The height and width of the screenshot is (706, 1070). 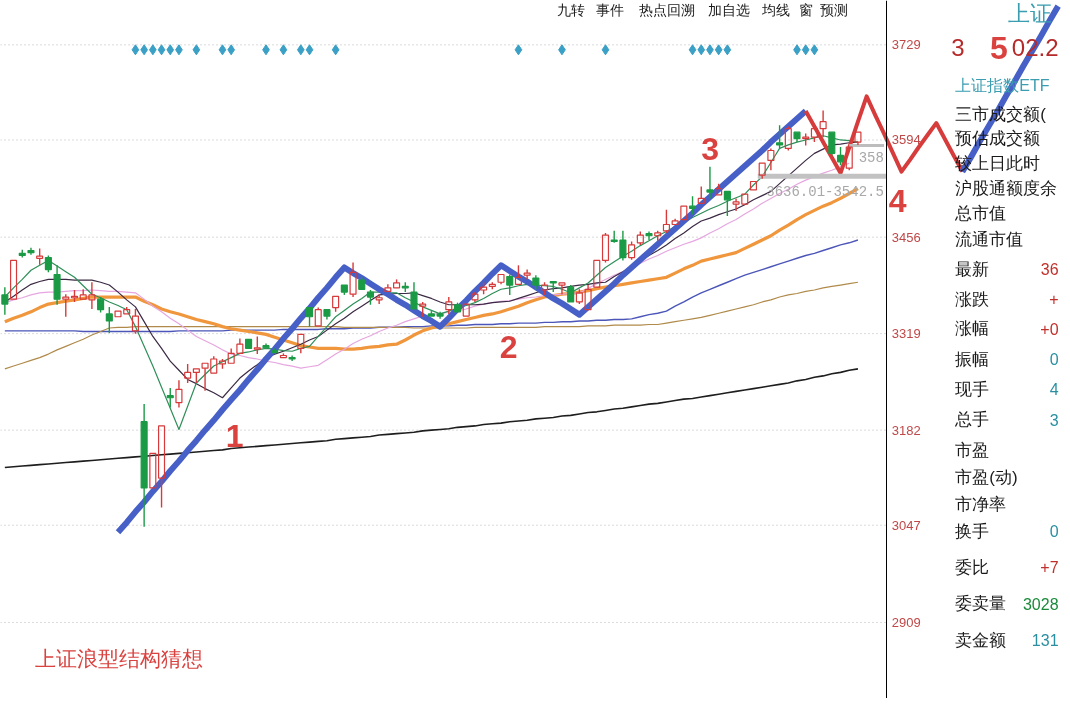 I want to click on y-tick-label: 3319, so click(x=906, y=334).